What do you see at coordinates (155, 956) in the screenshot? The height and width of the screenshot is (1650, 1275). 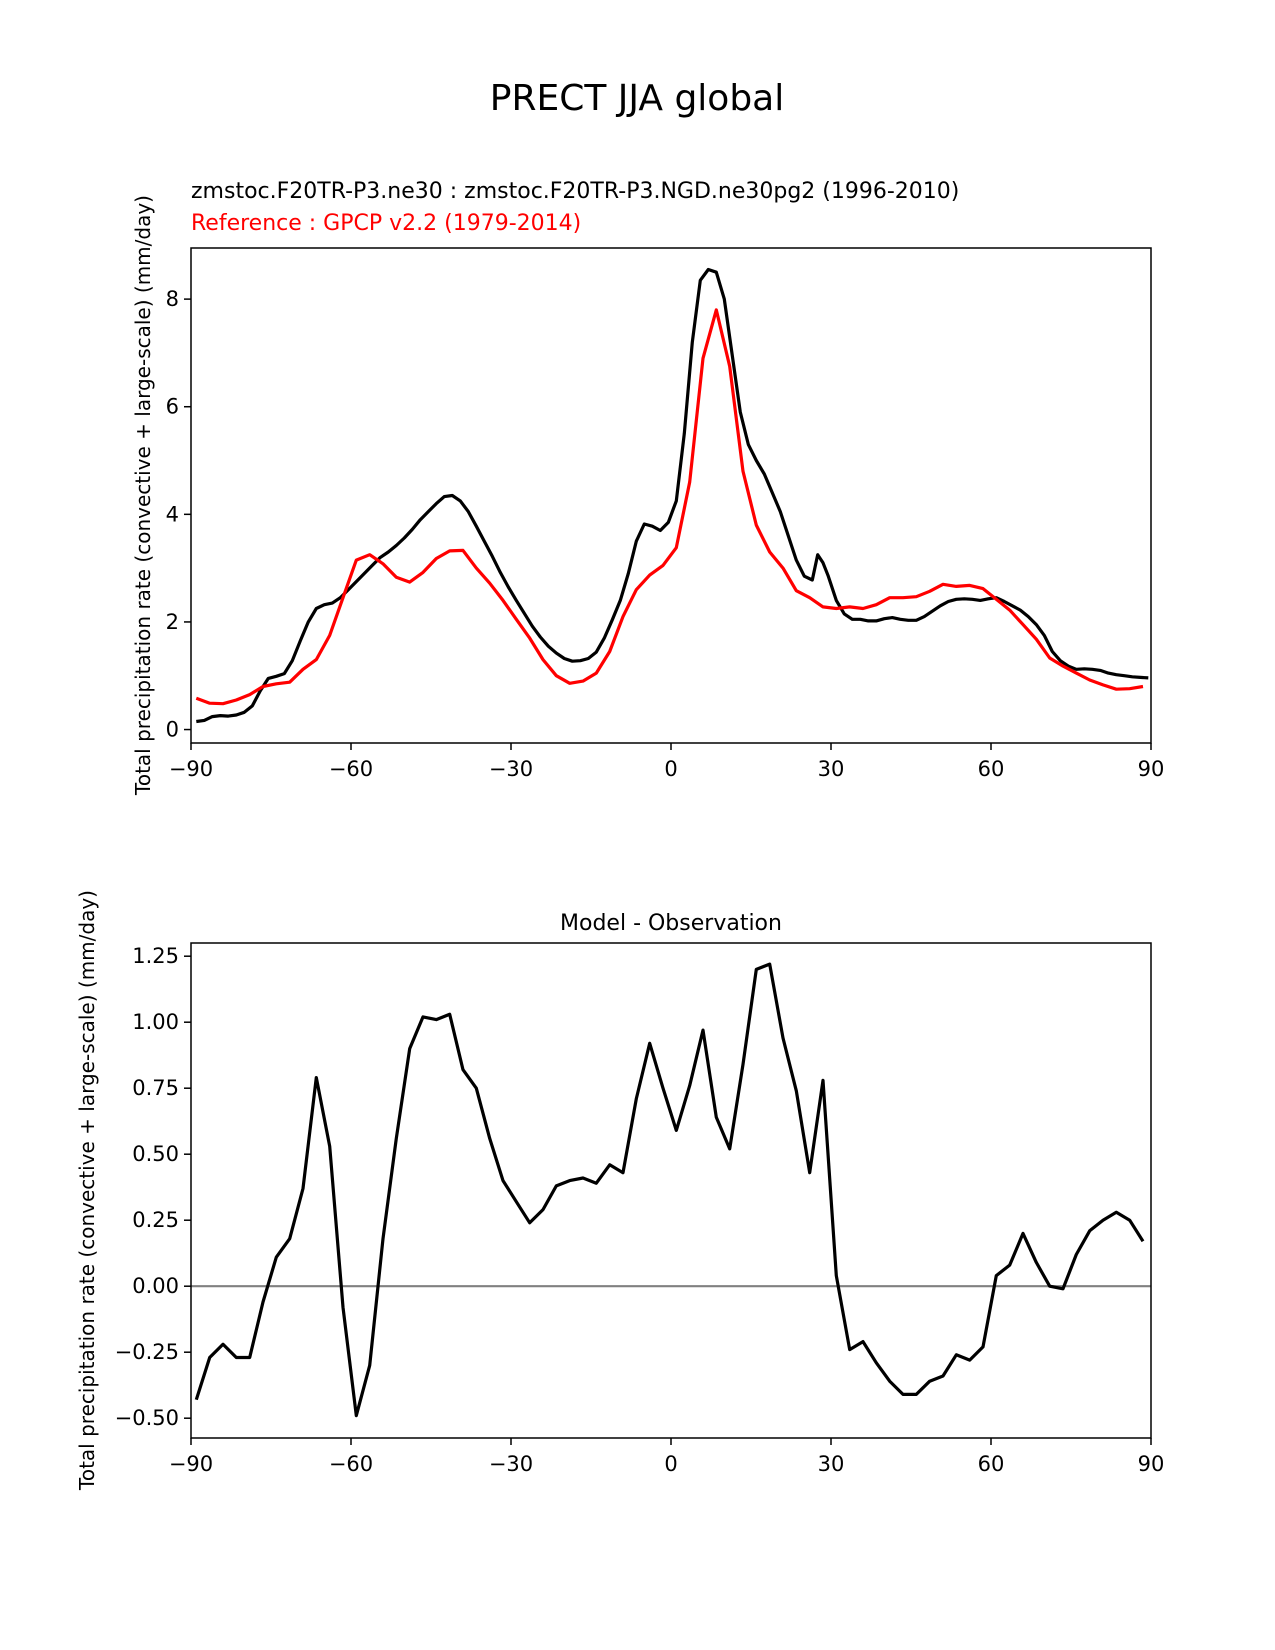 I see `y-tick-label: 1.25` at bounding box center [155, 956].